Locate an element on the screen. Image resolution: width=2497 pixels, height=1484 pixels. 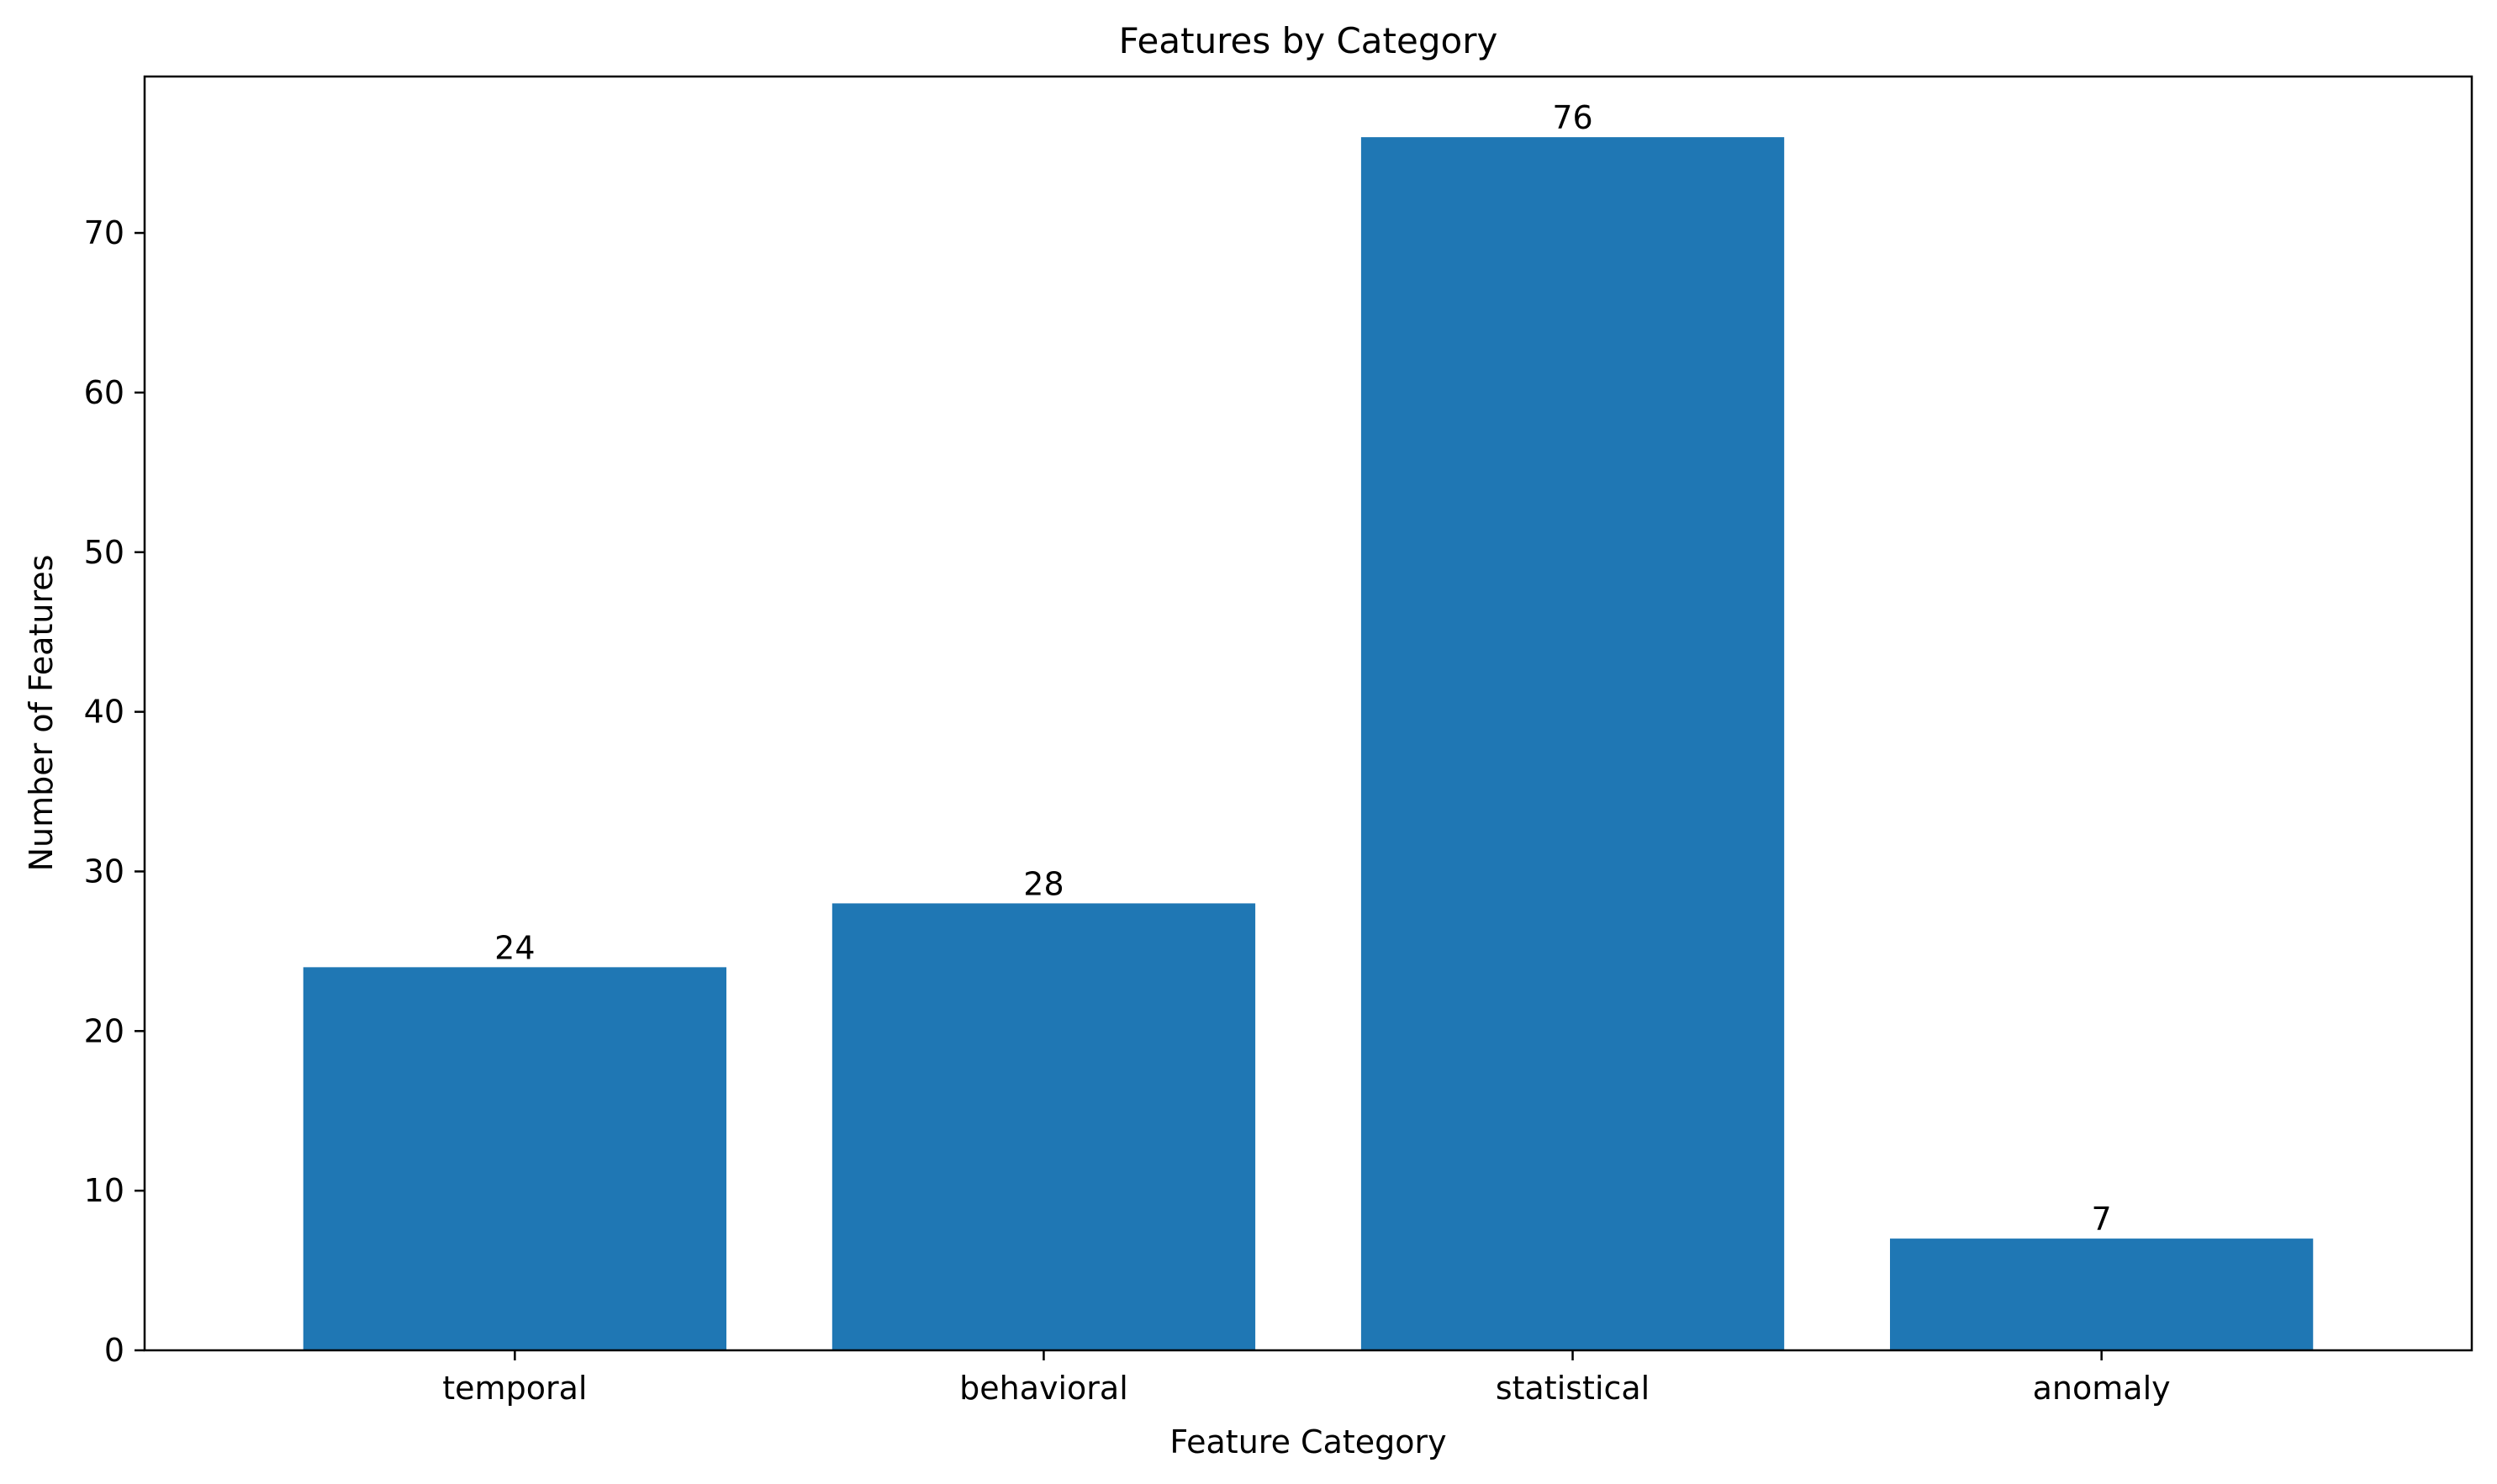
y-tick-label: 0 is located at coordinates (114, 1350).